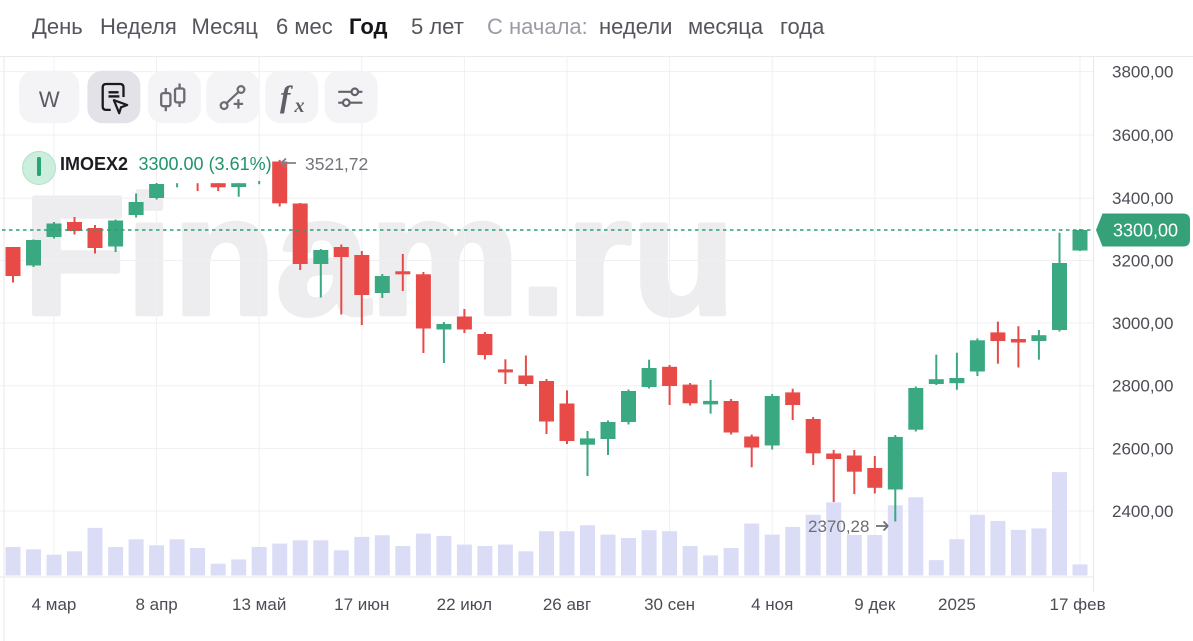 This screenshot has height=641, width=1193. I want to click on svg-text: 4 ноя, so click(772, 604).